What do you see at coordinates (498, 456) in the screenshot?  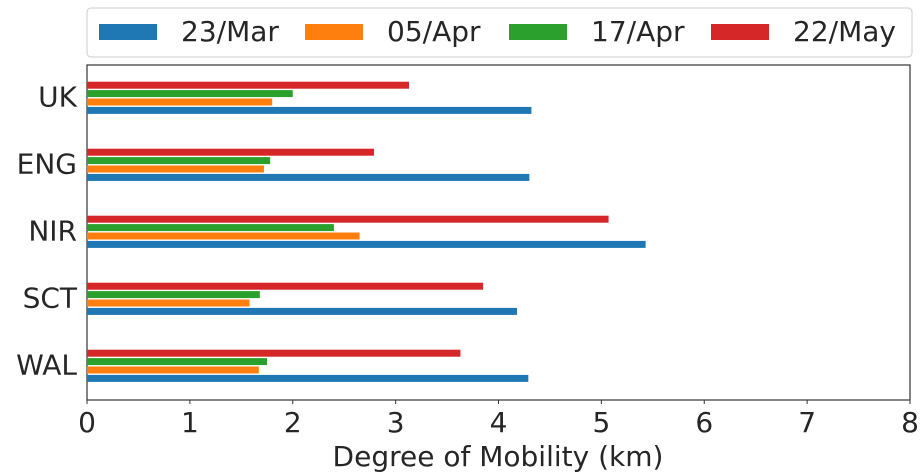 I see `x-axis-label: Degree of Mobility (km)` at bounding box center [498, 456].